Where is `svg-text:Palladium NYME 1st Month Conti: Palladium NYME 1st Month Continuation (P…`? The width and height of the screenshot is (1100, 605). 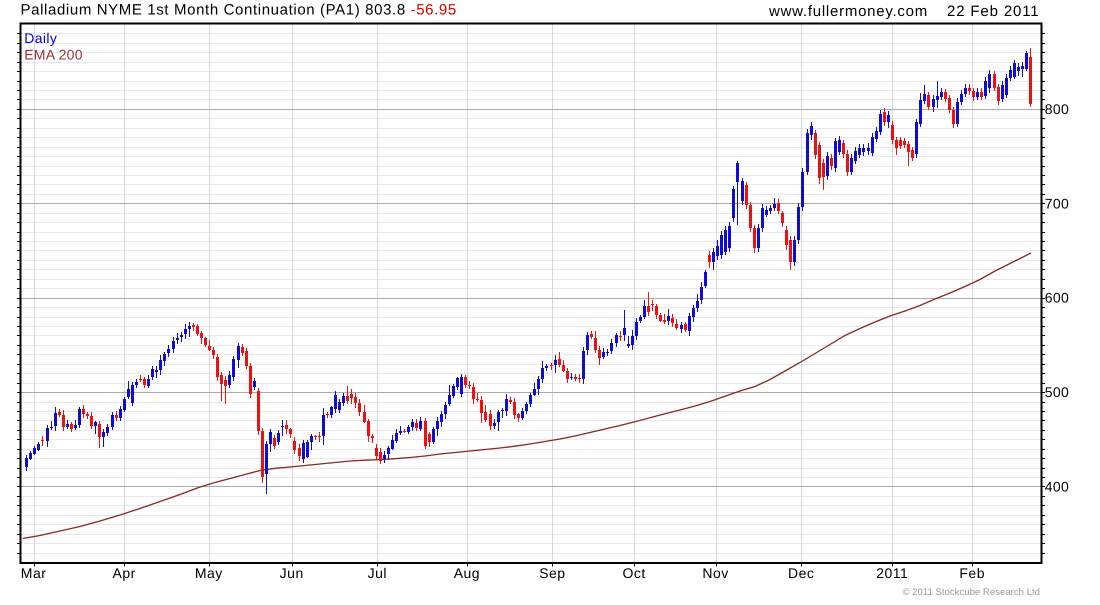 svg-text:Palladium NYME 1st Month Conti: Palladium NYME 1st Month Continuation (P… is located at coordinates (239, 10).